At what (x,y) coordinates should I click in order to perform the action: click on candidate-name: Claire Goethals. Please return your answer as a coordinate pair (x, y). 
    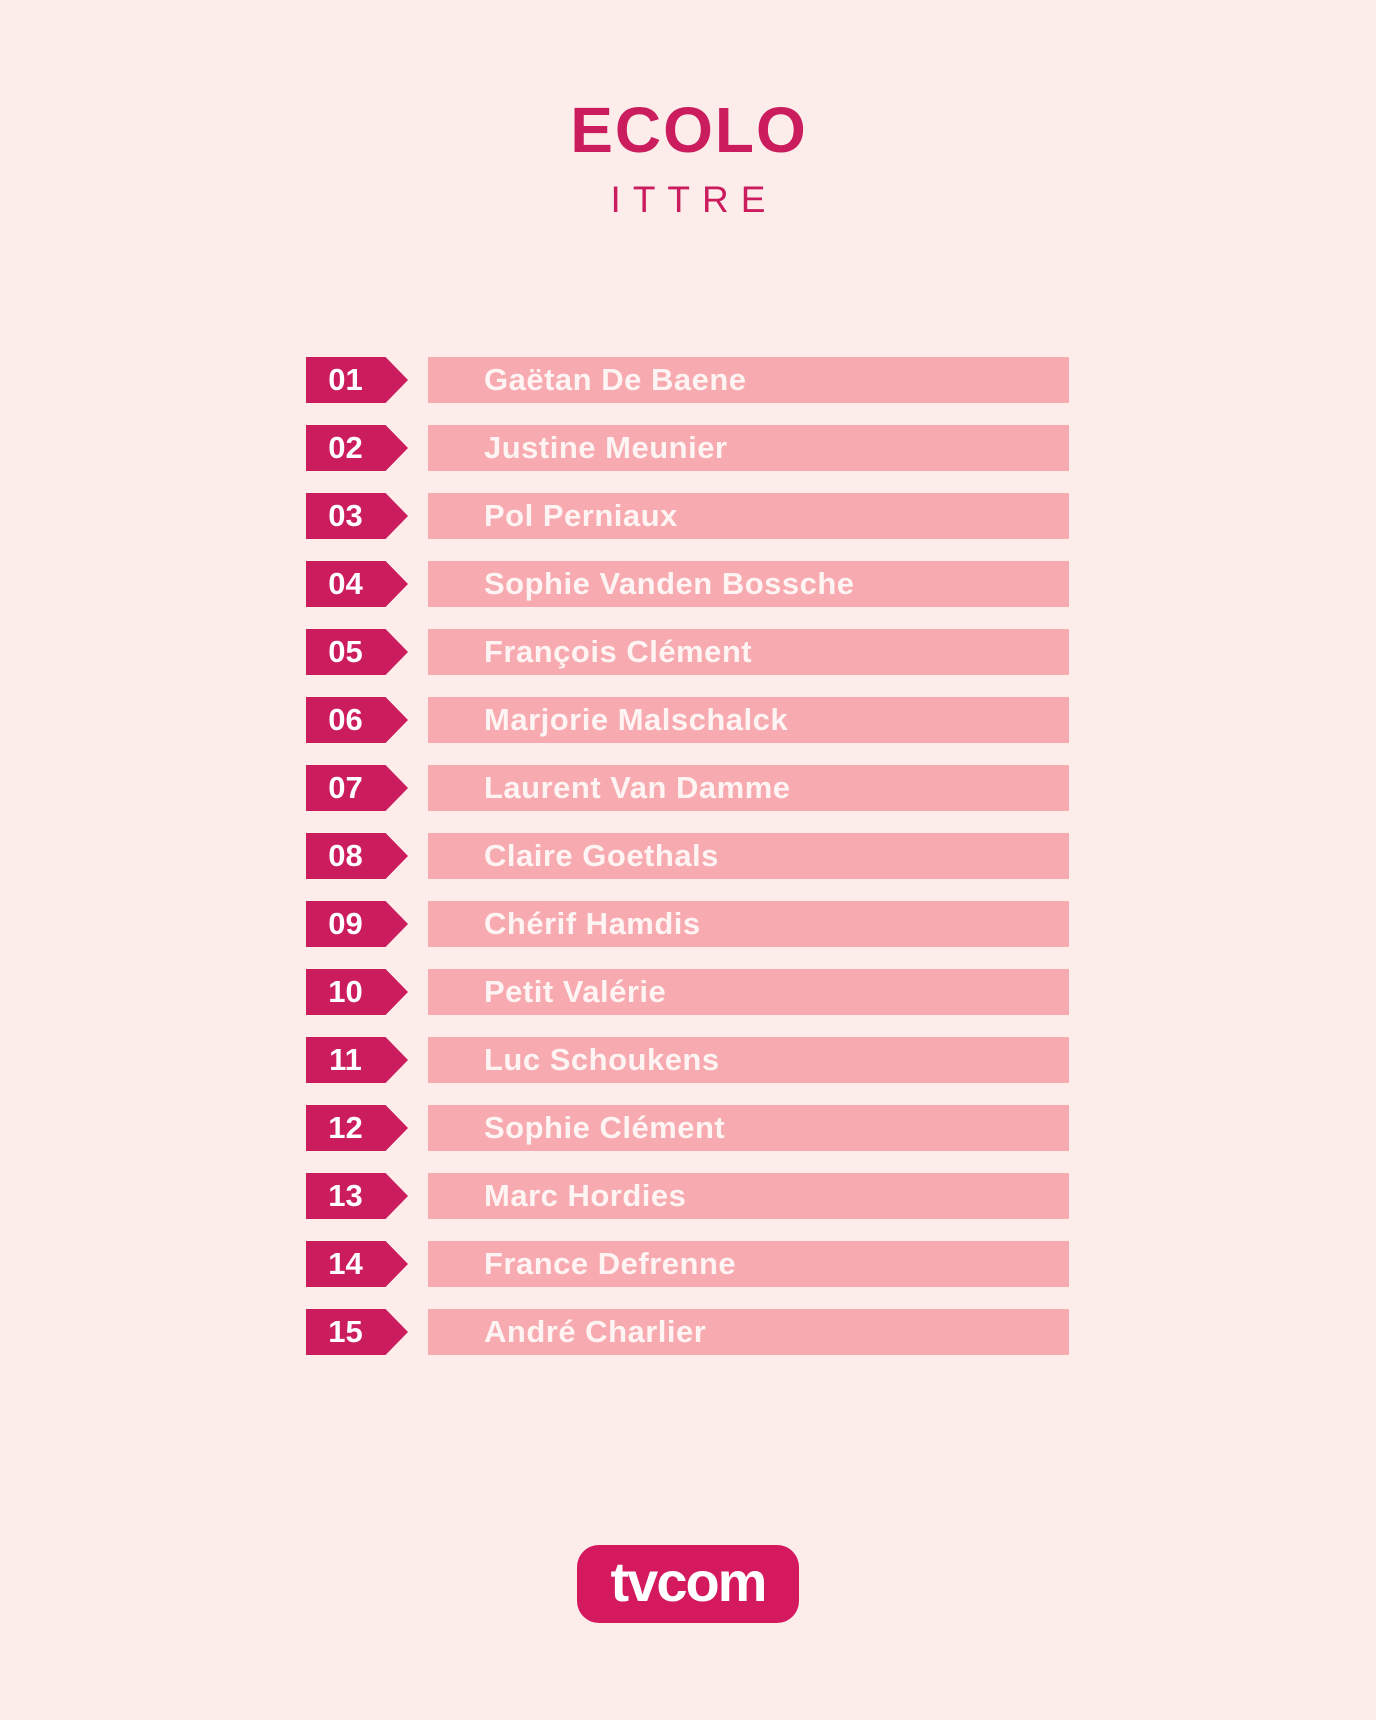
    Looking at the image, I should click on (601, 855).